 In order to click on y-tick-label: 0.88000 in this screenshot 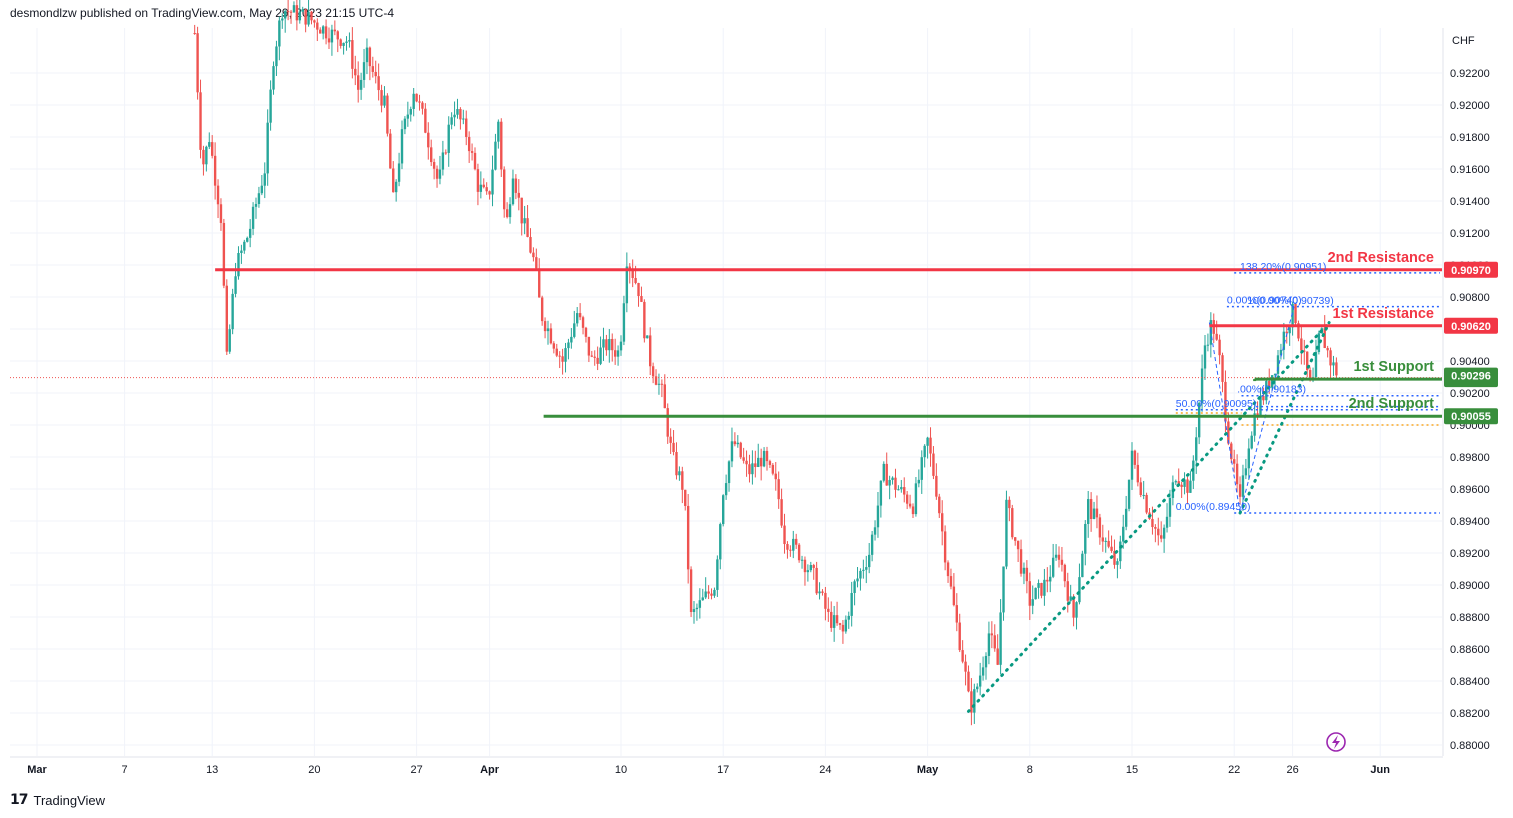, I will do `click(1470, 746)`.